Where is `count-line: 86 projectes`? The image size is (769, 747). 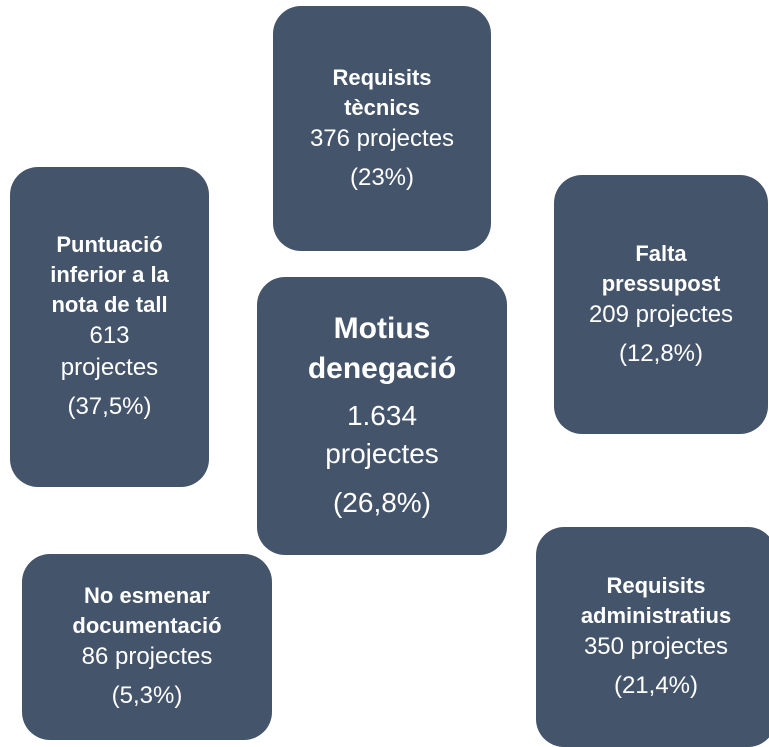
count-line: 86 projectes is located at coordinates (147, 656).